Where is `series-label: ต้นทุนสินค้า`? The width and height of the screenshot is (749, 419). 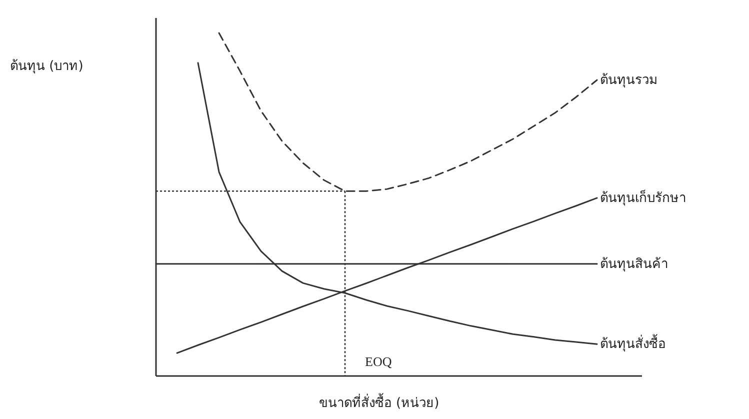 series-label: ต้นทุนสินค้า is located at coordinates (634, 264).